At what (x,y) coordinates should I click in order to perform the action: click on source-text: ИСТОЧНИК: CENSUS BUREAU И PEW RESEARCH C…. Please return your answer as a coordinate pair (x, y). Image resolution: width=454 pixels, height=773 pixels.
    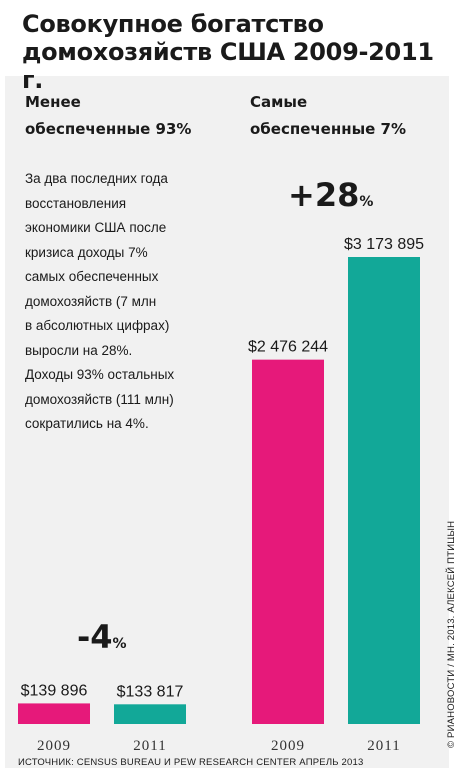
    Looking at the image, I should click on (191, 762).